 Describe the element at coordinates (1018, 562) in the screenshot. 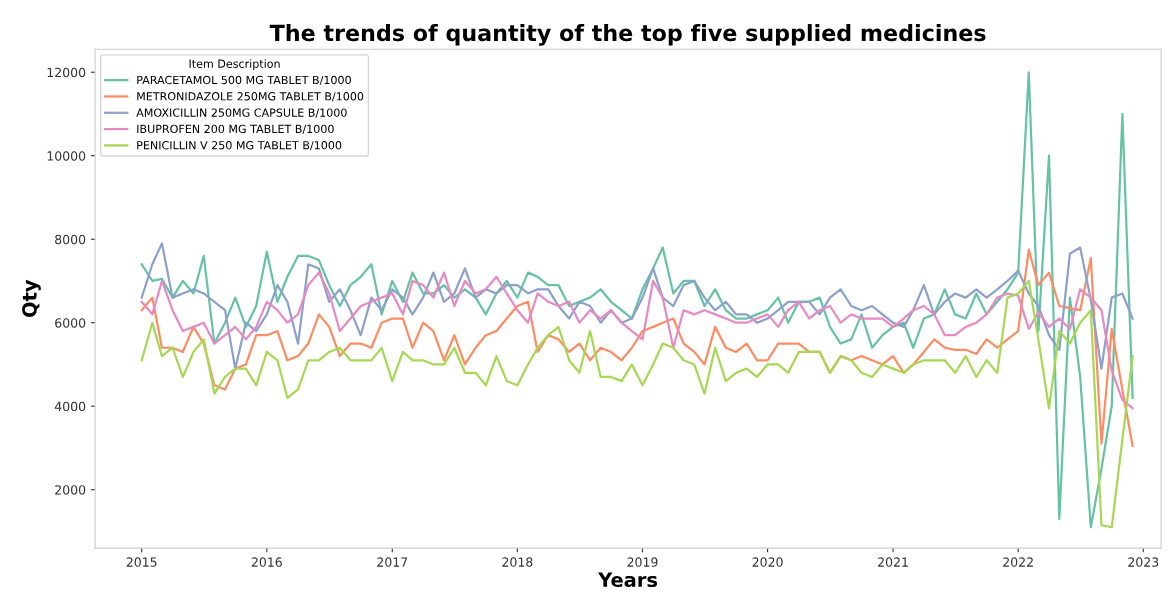

I see `x-tick-label: 2022` at that location.